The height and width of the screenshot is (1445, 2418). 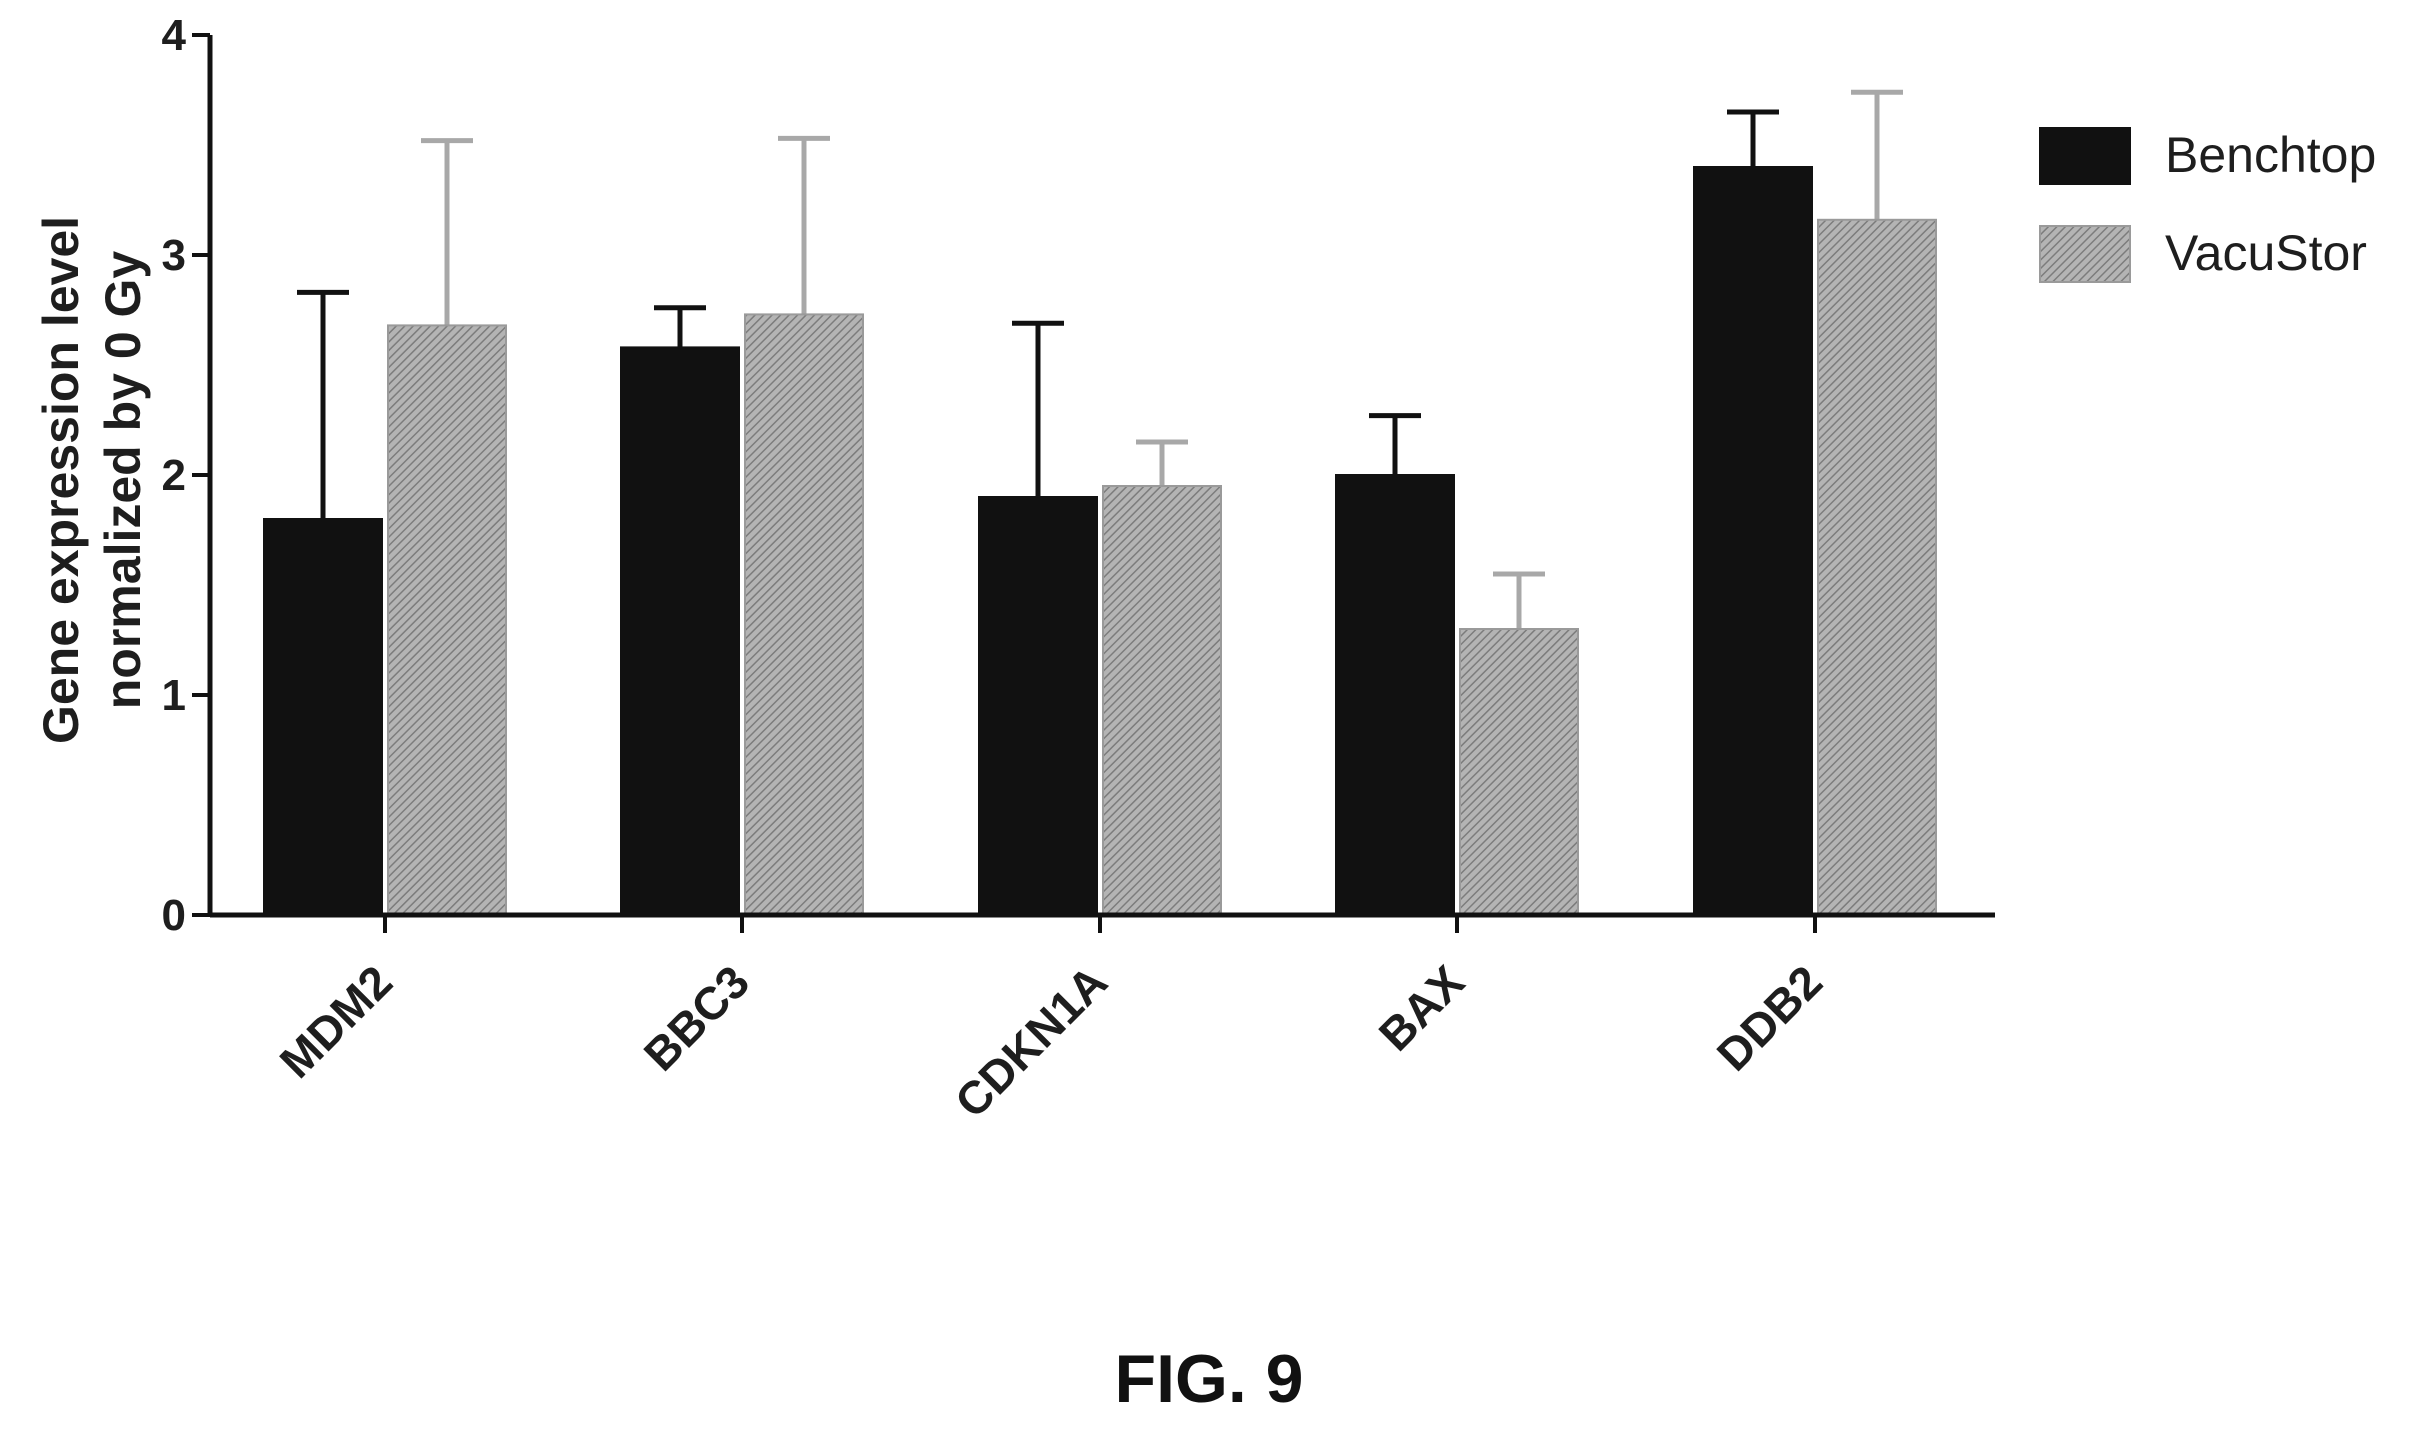 I want to click on bar-vacustor-ddb2, so click(x=1877, y=567).